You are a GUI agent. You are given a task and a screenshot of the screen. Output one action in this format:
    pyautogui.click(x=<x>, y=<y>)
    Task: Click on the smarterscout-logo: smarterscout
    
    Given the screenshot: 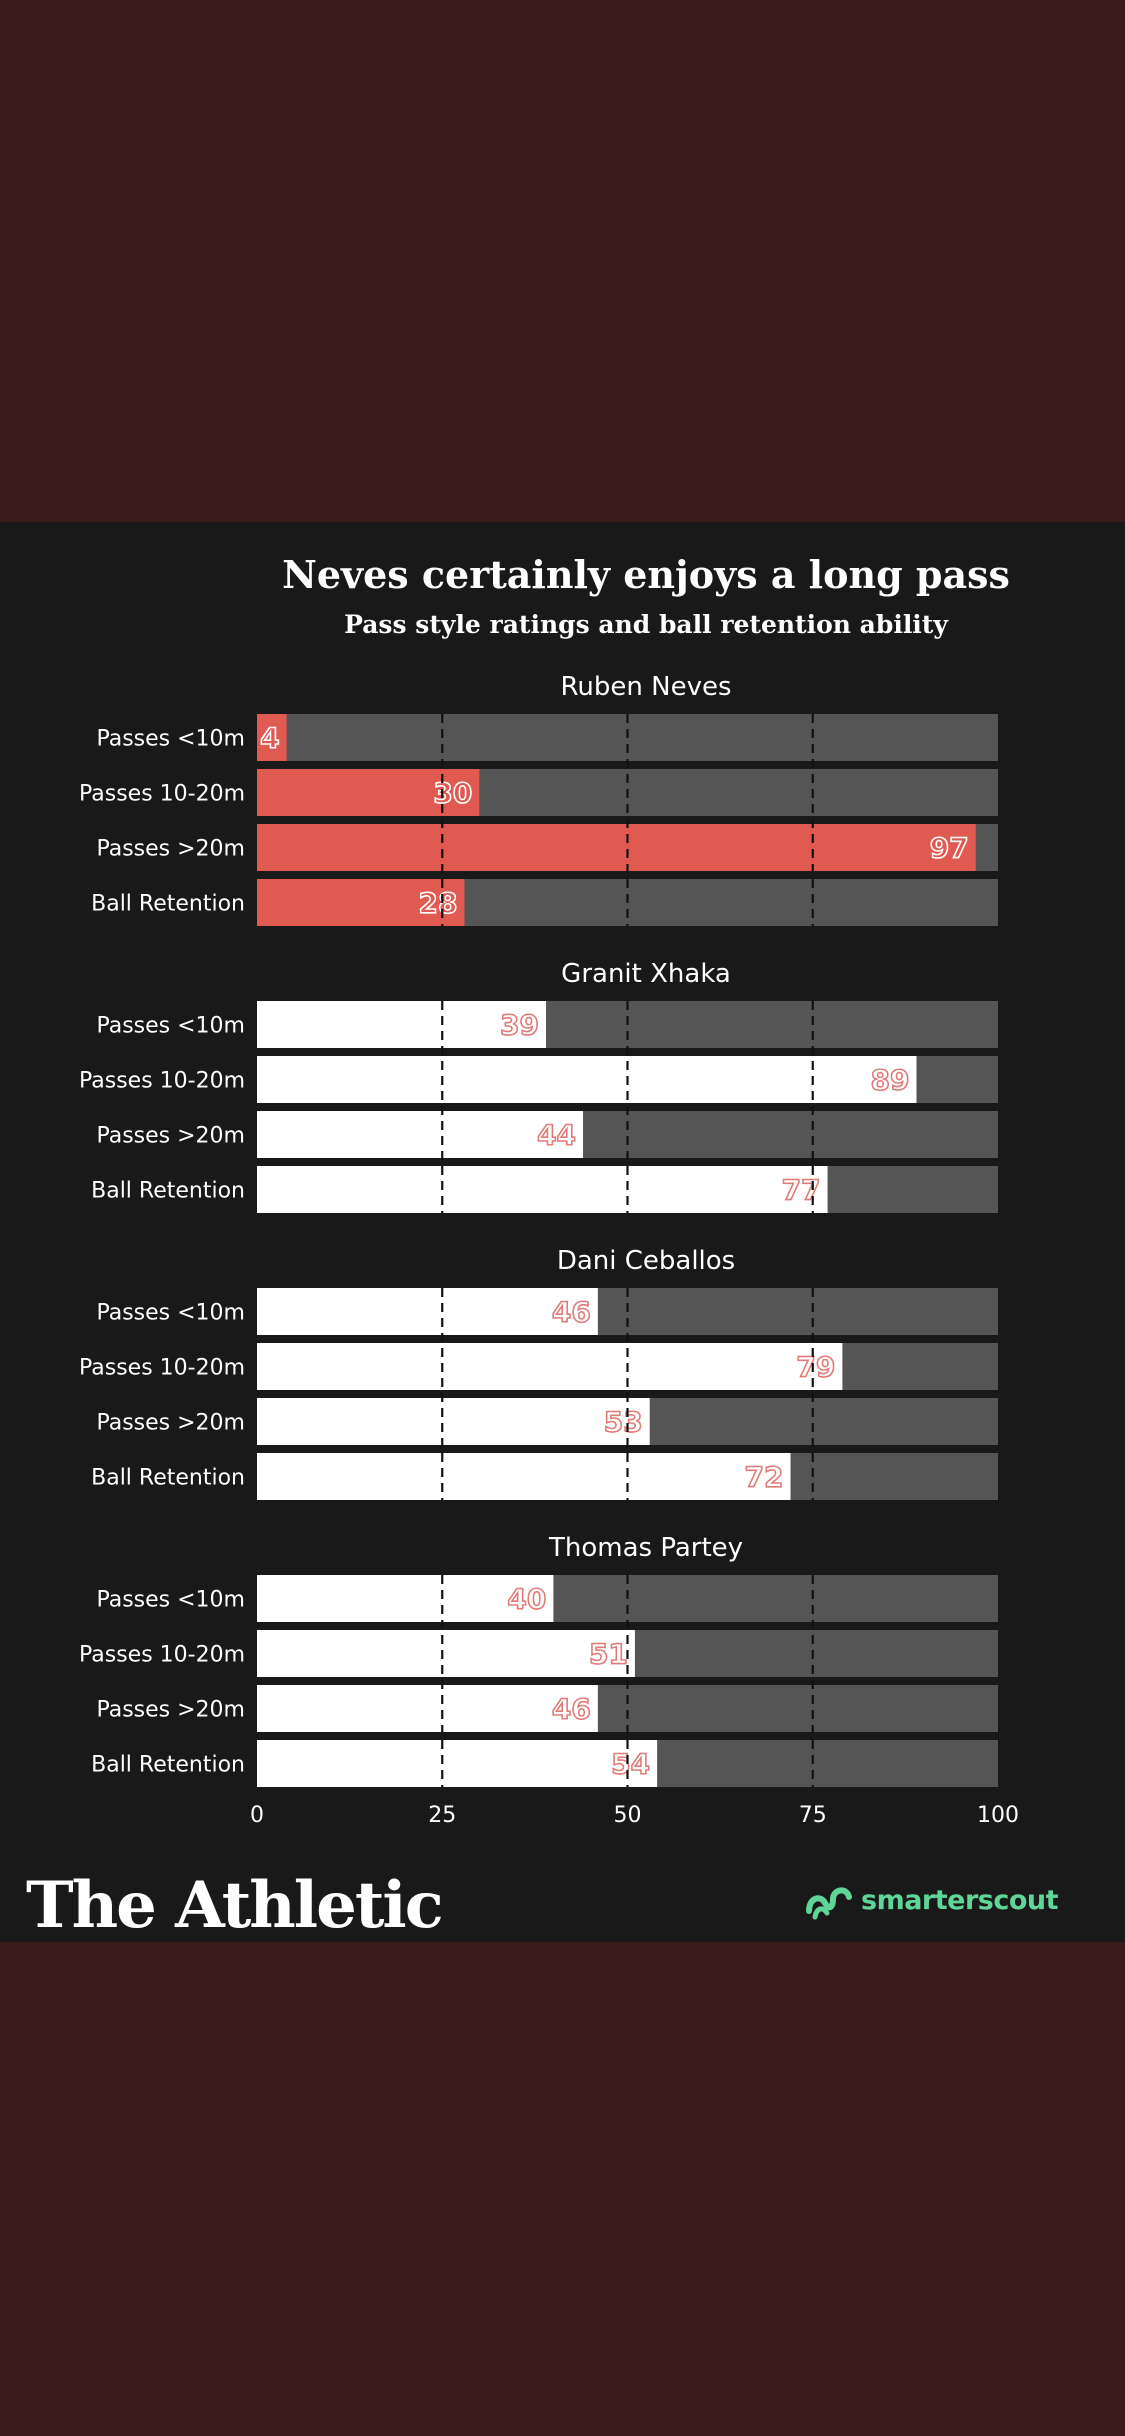 What is the action you would take?
    pyautogui.click(x=931, y=1900)
    